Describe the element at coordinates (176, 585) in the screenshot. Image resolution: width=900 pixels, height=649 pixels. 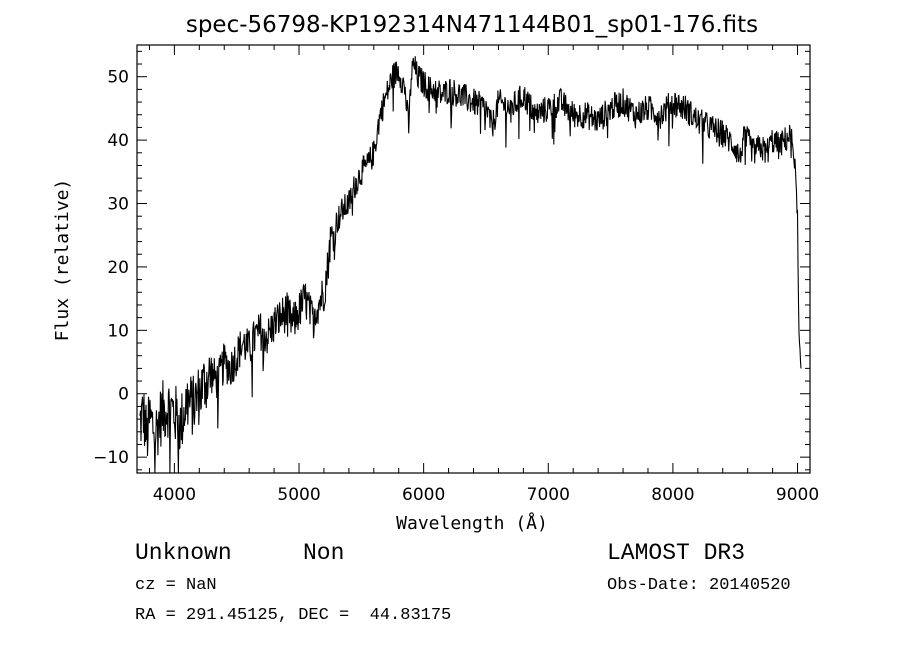
I see `redshift-label: cz = NaN` at that location.